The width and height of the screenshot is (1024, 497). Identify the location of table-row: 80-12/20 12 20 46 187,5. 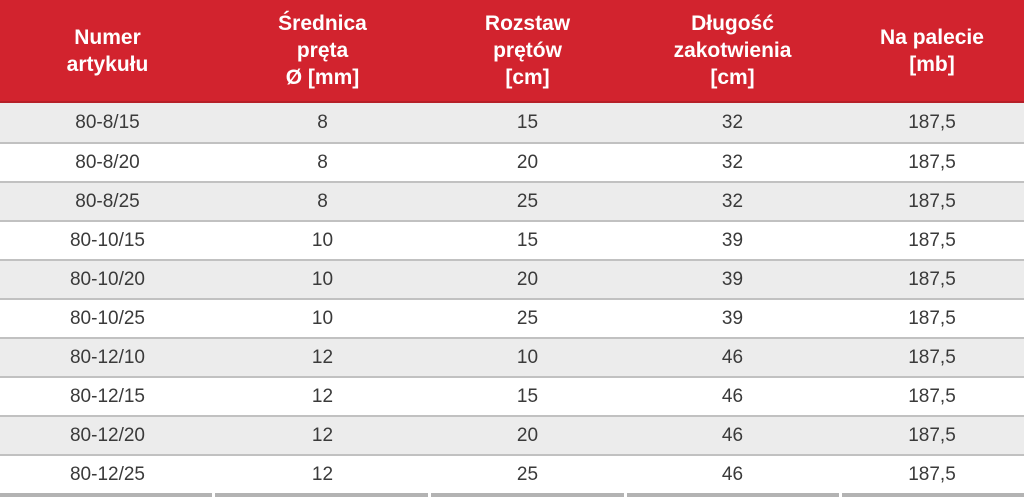
(512, 434).